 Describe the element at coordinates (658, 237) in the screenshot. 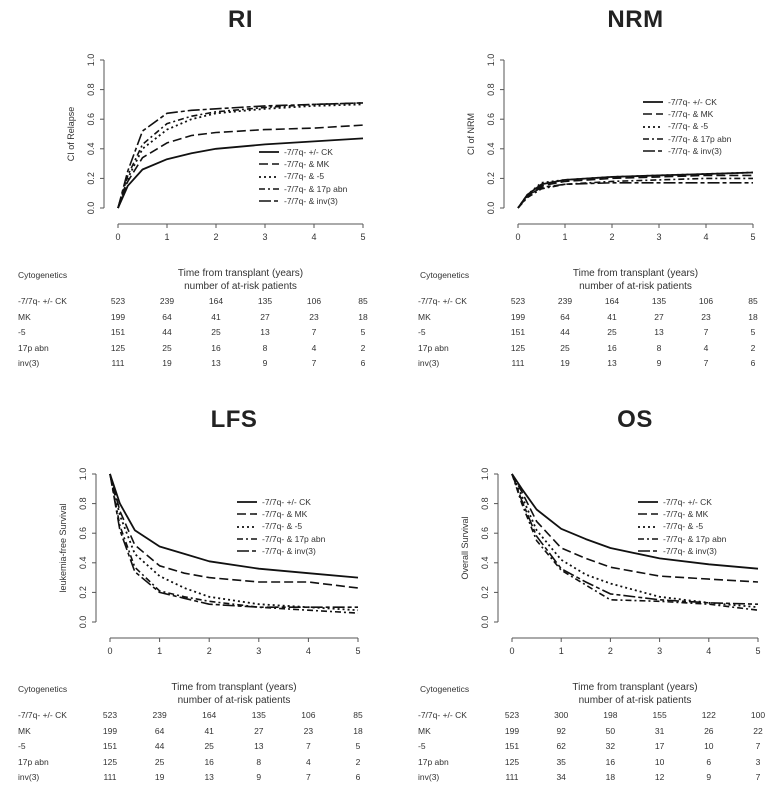

I see `x-tick-label: 3` at that location.